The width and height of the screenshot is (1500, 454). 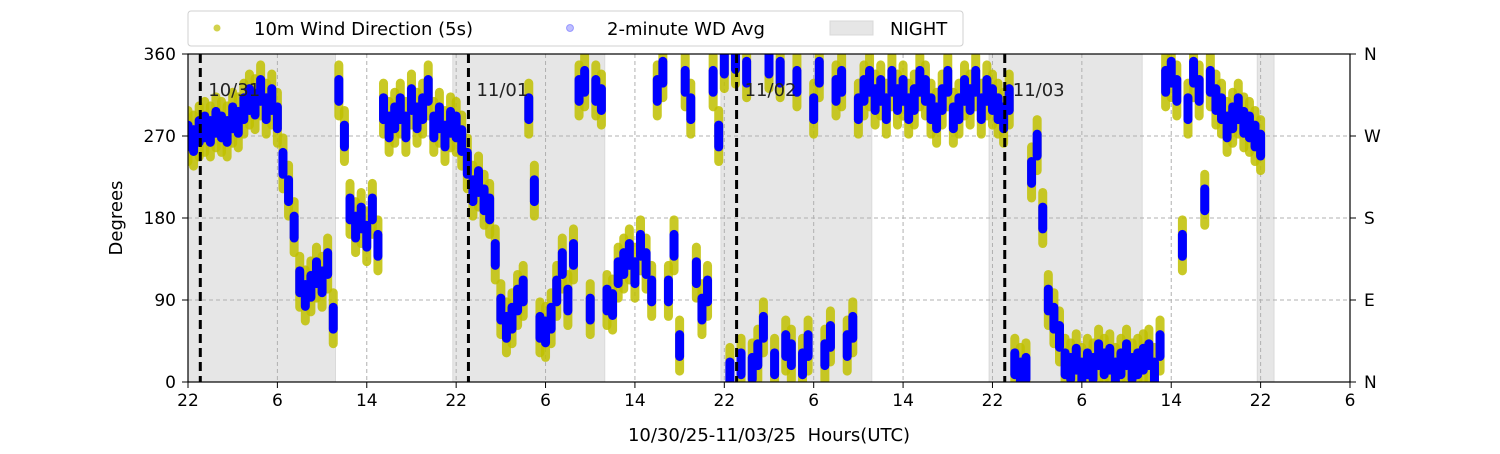 I want to click on y-tick-label: 270, so click(x=160, y=137).